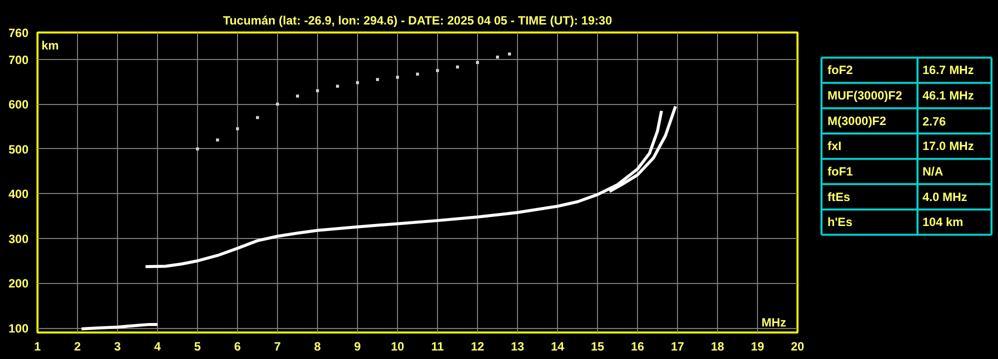 The width and height of the screenshot is (998, 359). Describe the element at coordinates (50, 45) in the screenshot. I see `y-axis-title: km` at that location.